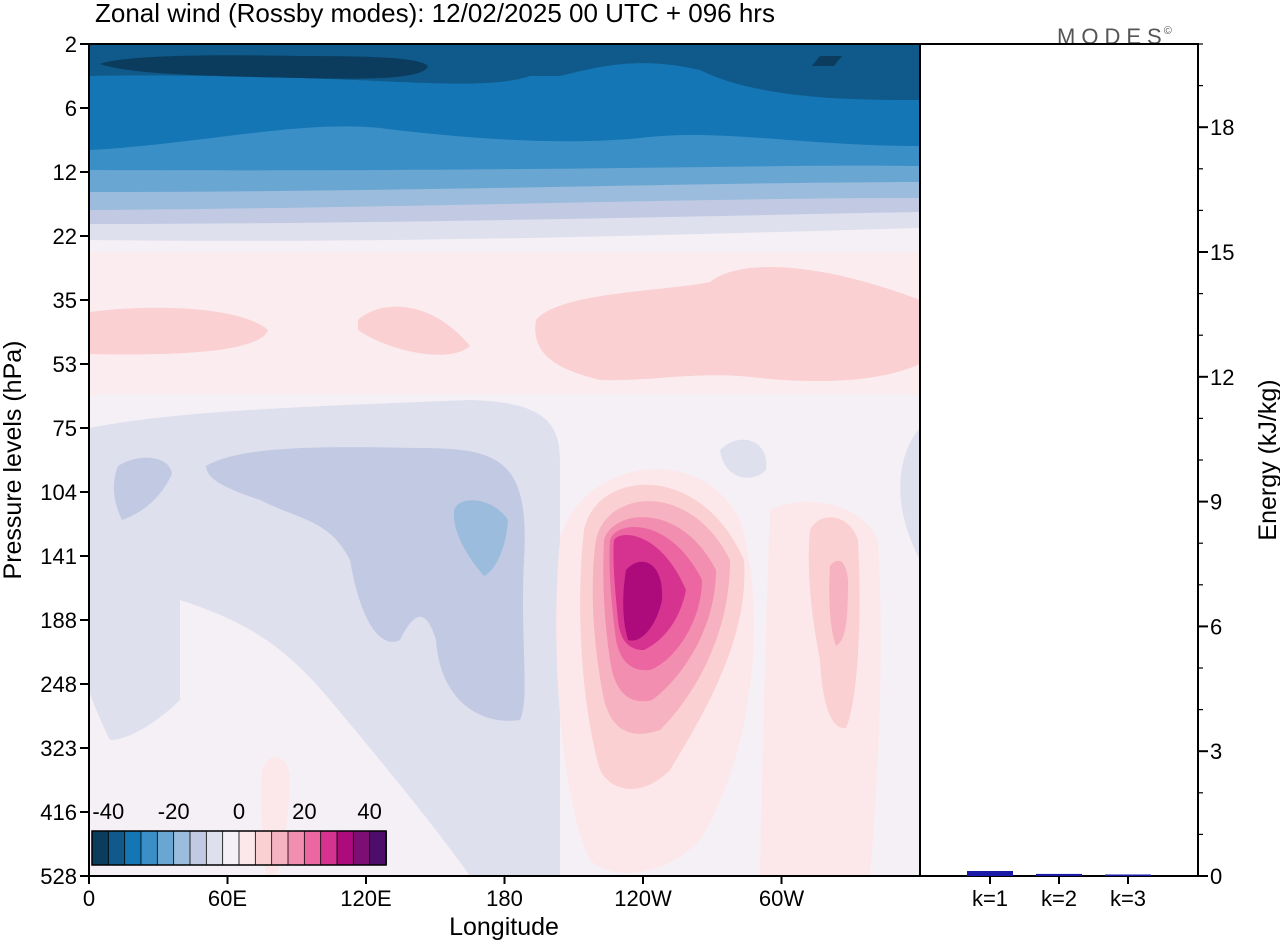  What do you see at coordinates (1267, 459) in the screenshot?
I see `energy-y-axis-label: Energy (kJ/kg)` at bounding box center [1267, 459].